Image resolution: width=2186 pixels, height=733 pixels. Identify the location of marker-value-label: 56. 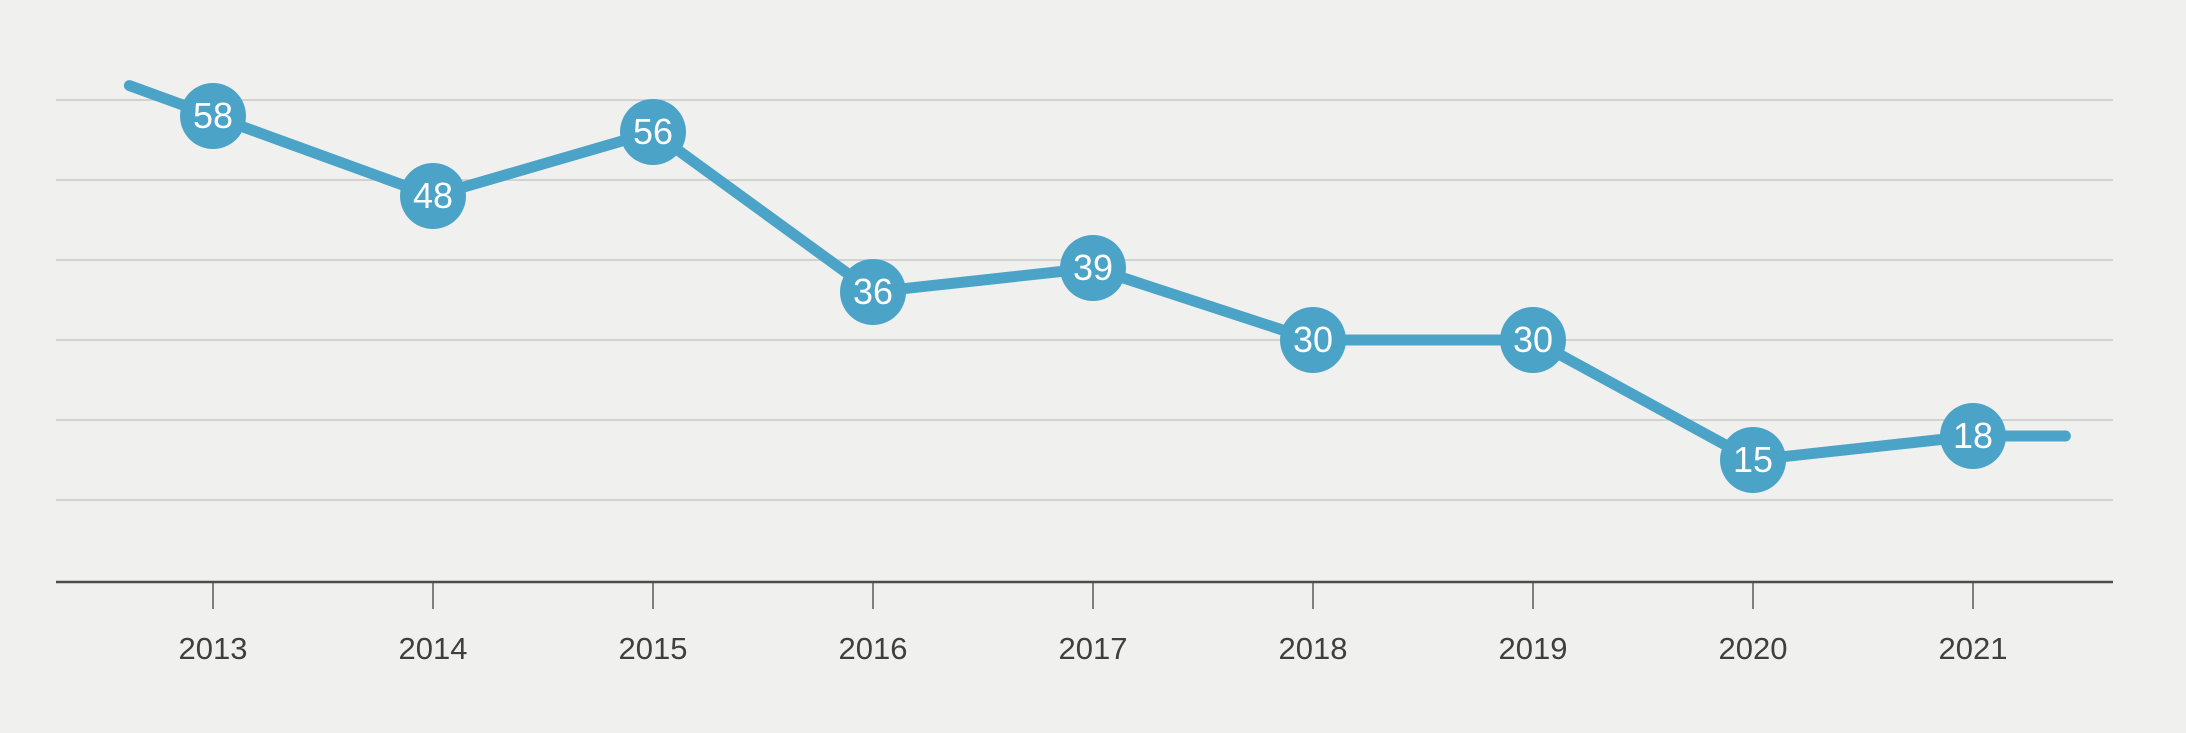
(653, 131).